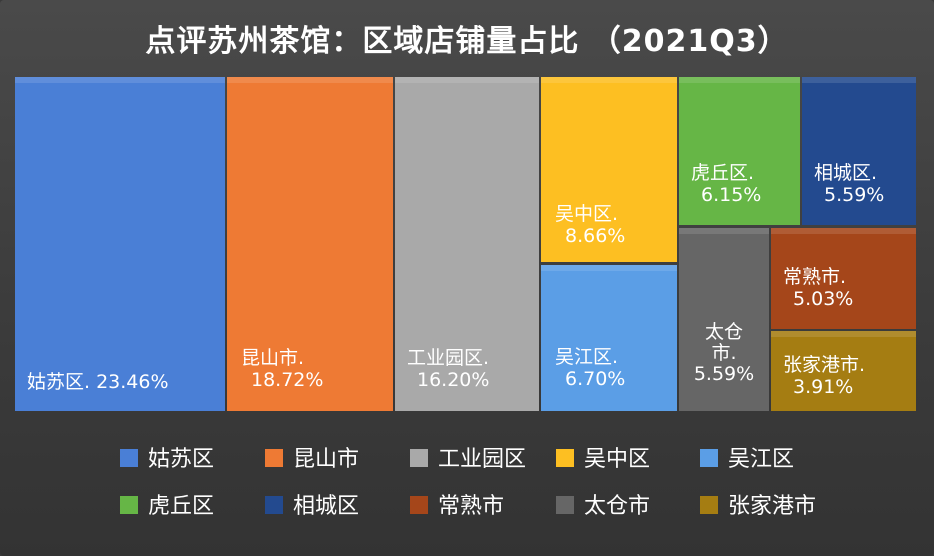 This screenshot has width=934, height=556. What do you see at coordinates (723, 353) in the screenshot?
I see `tile-label-name: 市.` at bounding box center [723, 353].